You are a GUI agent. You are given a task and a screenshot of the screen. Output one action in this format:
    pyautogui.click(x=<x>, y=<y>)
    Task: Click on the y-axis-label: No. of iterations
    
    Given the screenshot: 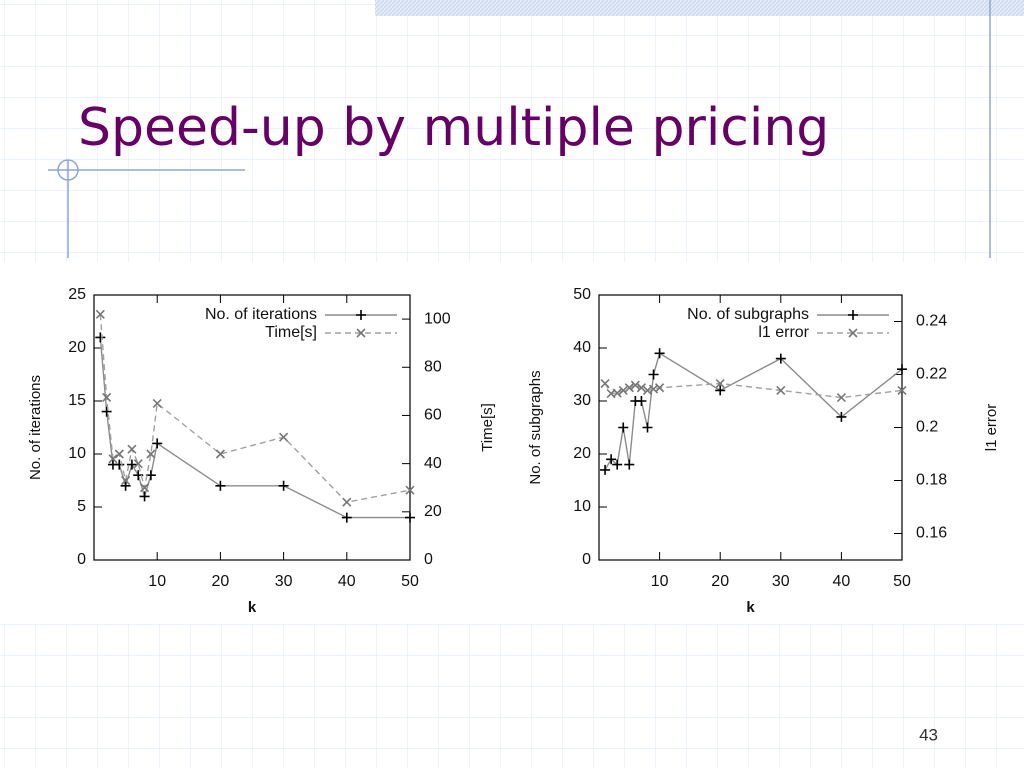 What is the action you would take?
    pyautogui.click(x=35, y=427)
    